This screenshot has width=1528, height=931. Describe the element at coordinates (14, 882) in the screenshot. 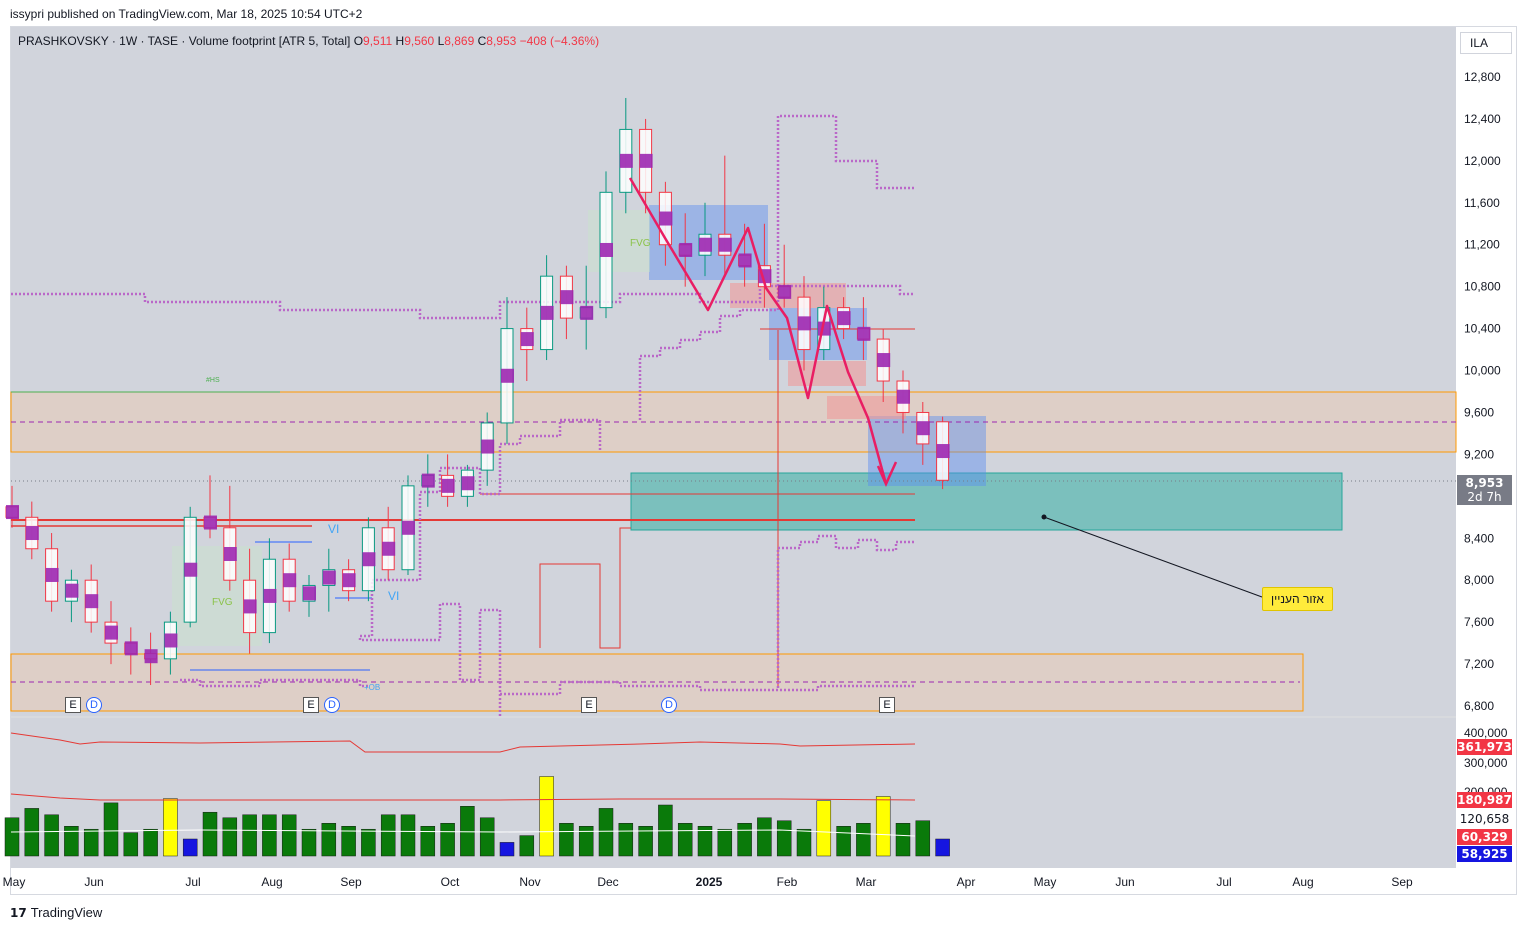

I see `time-tick-label: May` at that location.